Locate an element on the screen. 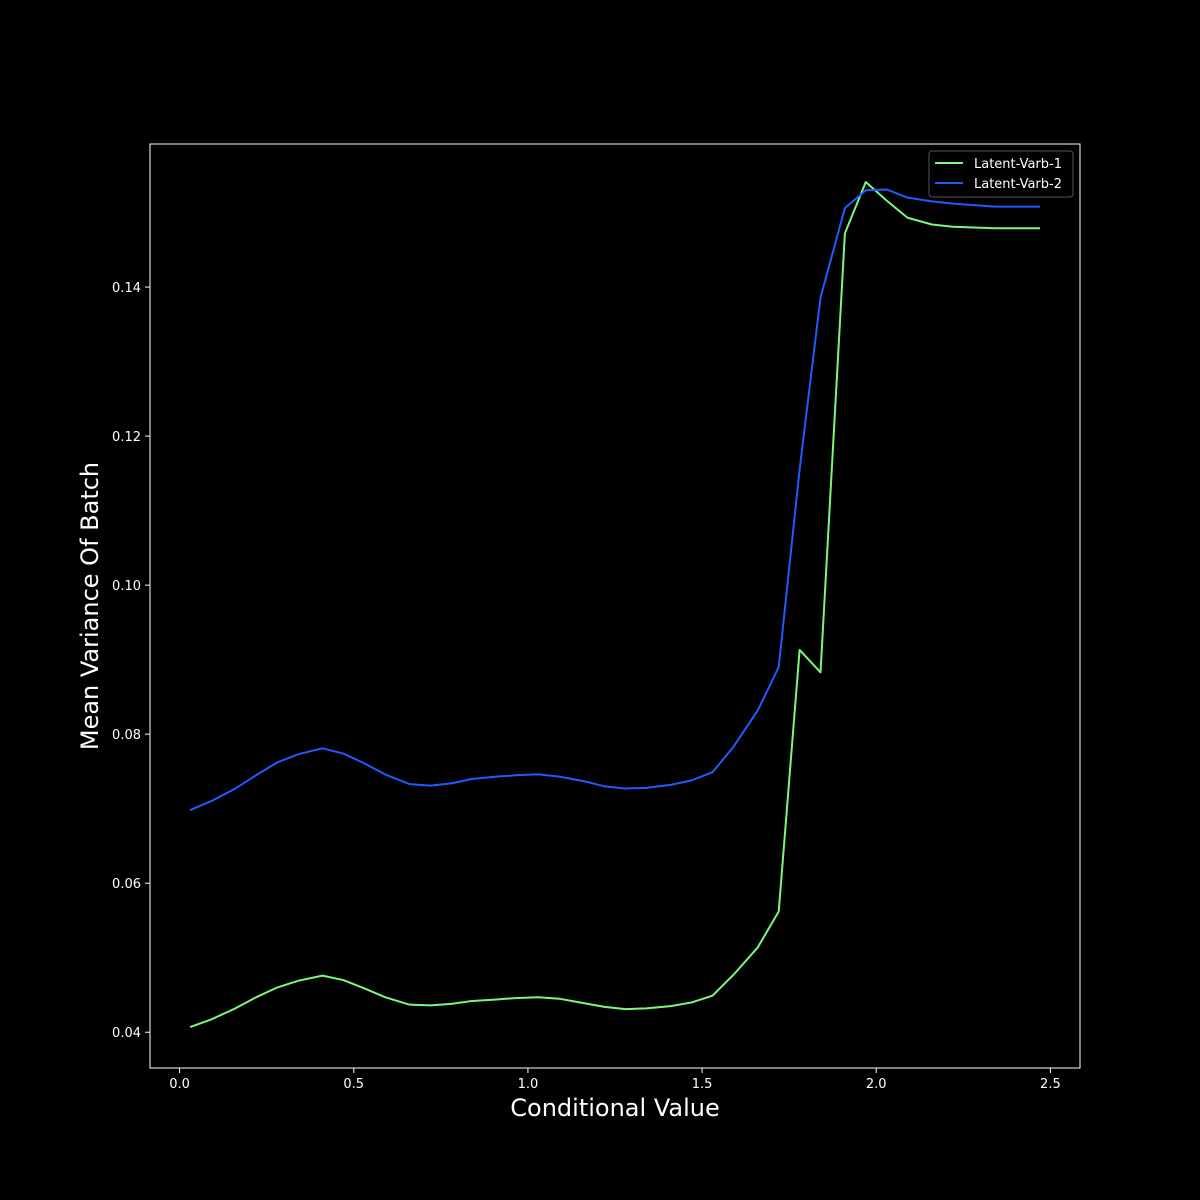 This screenshot has height=1200, width=1200. y-tick-label: 0.06 is located at coordinates (126, 884).